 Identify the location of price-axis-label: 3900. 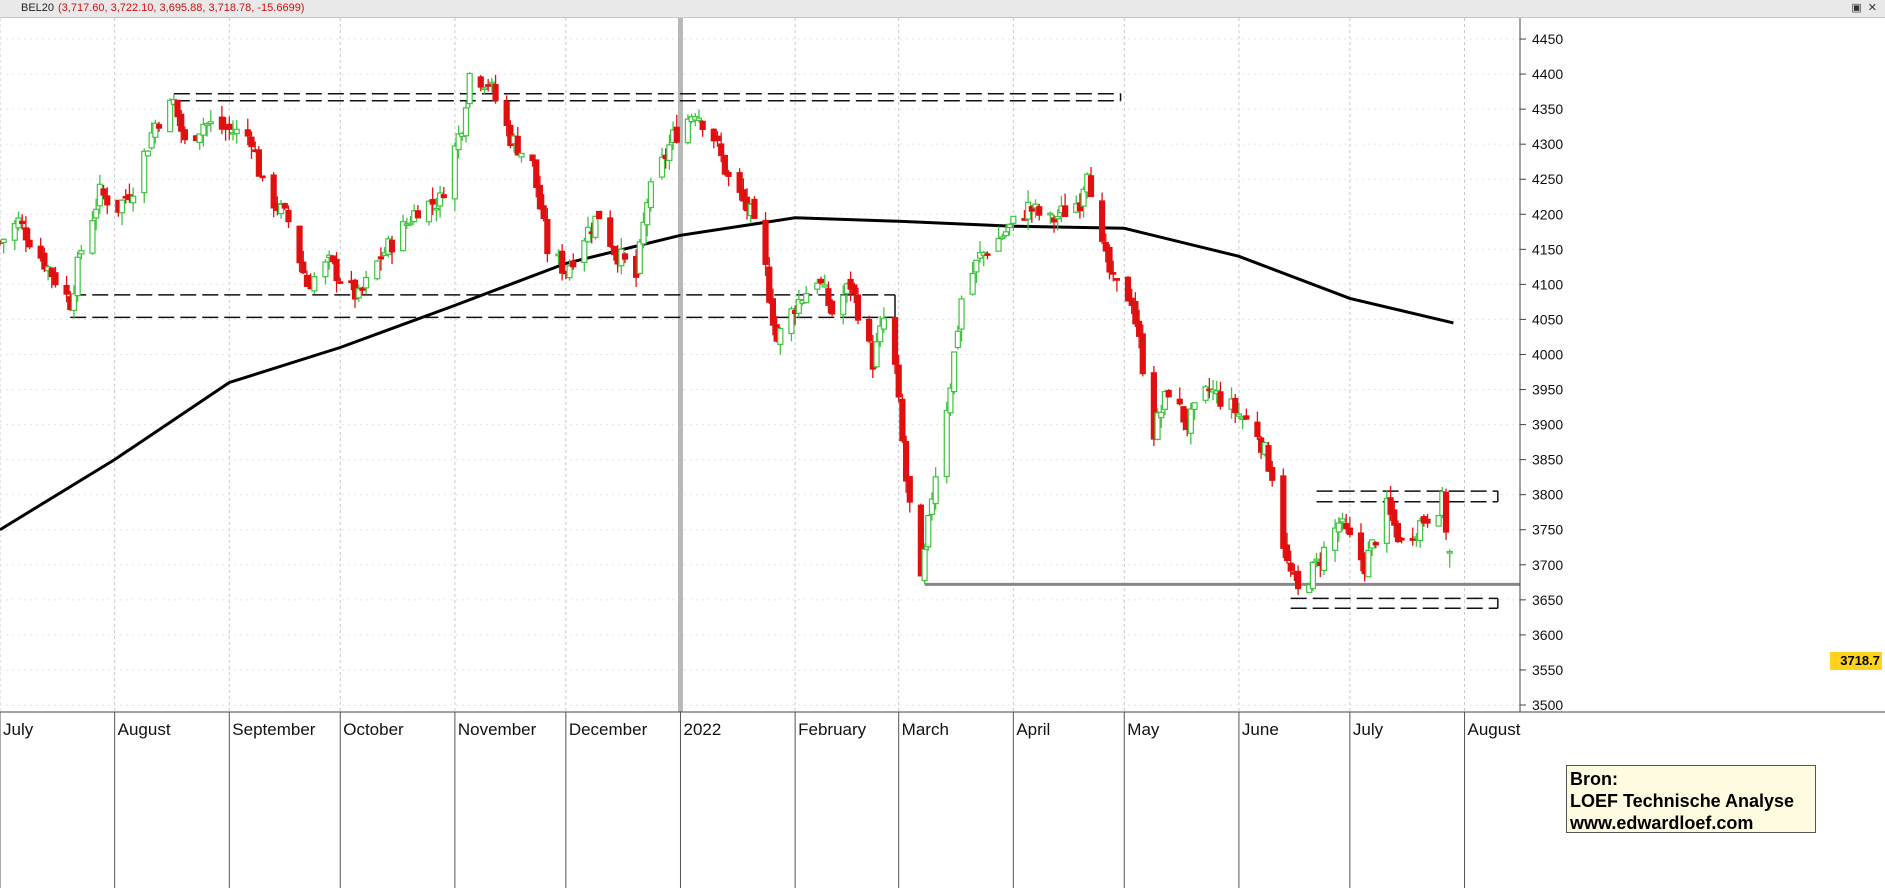
(1547, 425).